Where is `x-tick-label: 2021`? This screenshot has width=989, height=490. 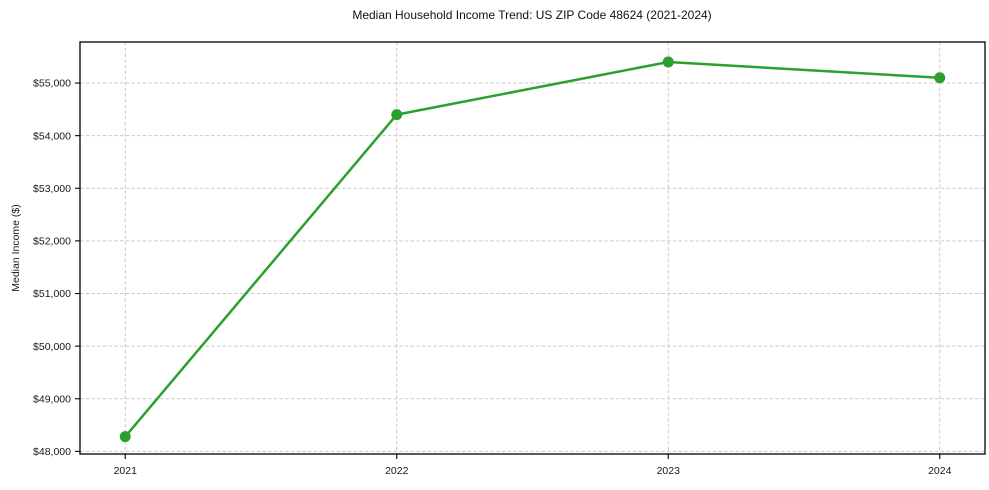
x-tick-label: 2021 is located at coordinates (126, 471).